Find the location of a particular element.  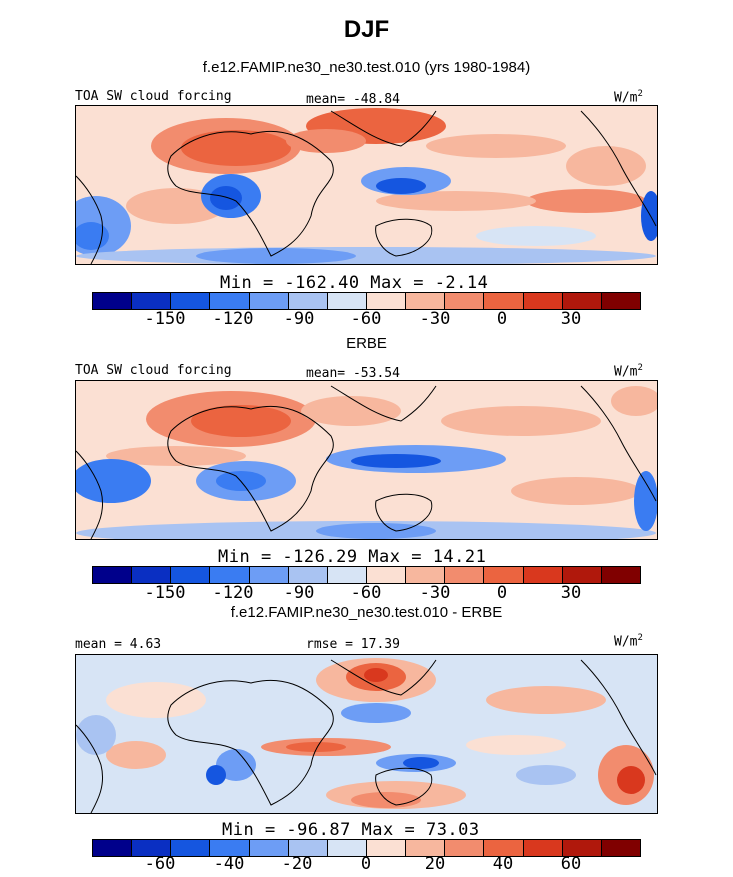

panel-obs-map is located at coordinates (366, 460).